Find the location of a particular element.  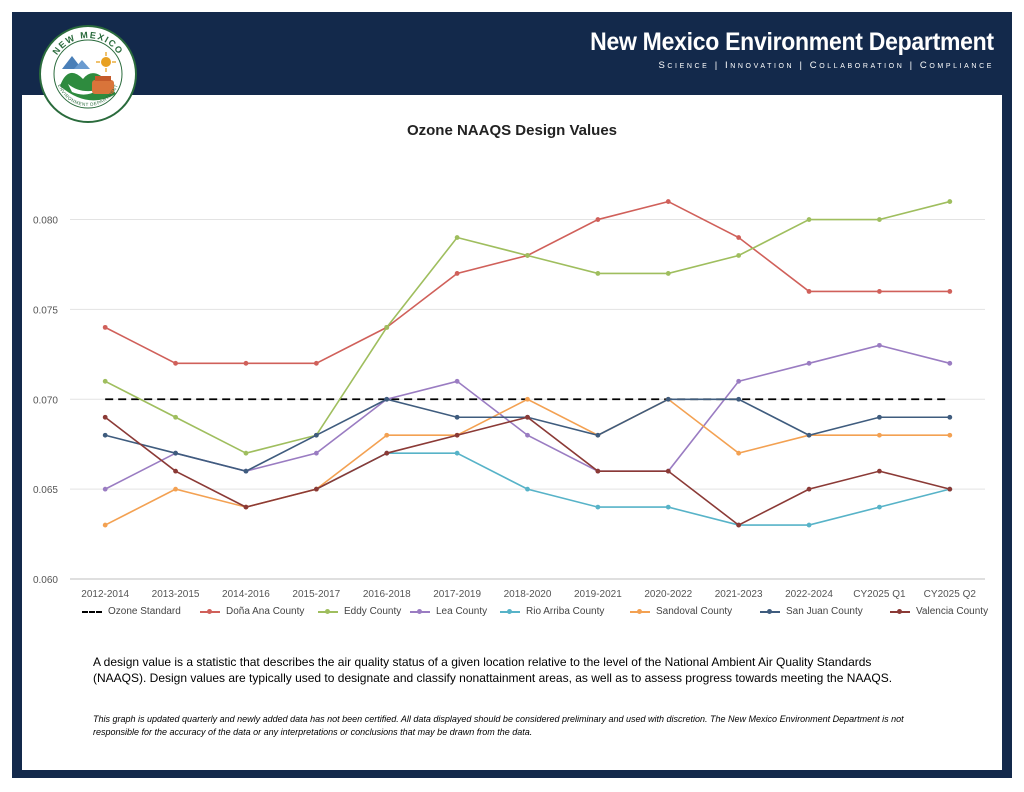

legend-label: Lea County is located at coordinates (462, 611).